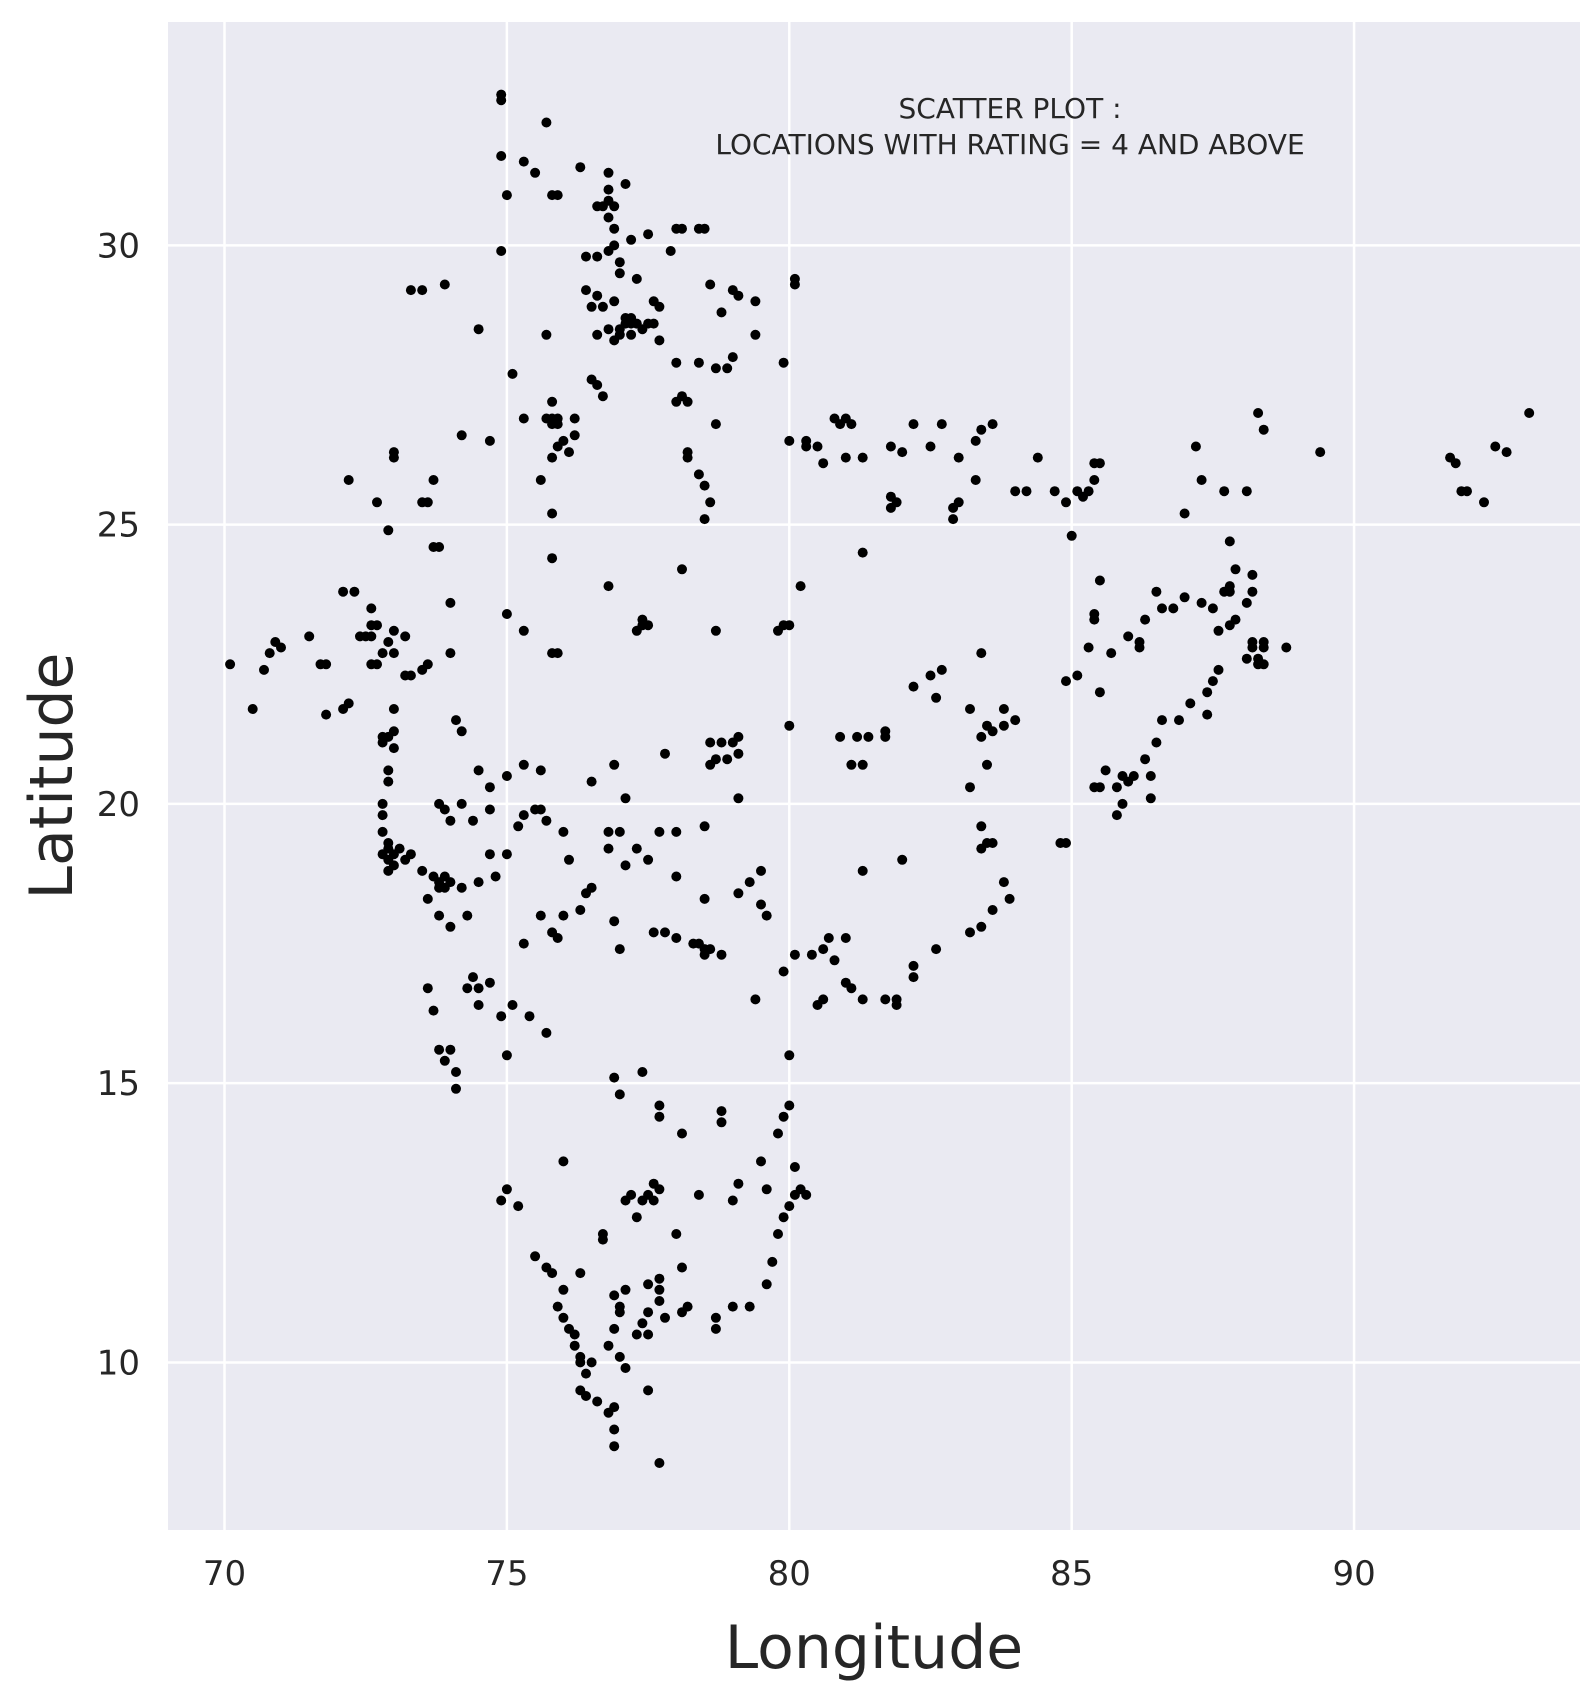  What do you see at coordinates (874, 1648) in the screenshot?
I see `x-axis-label: Longitude` at bounding box center [874, 1648].